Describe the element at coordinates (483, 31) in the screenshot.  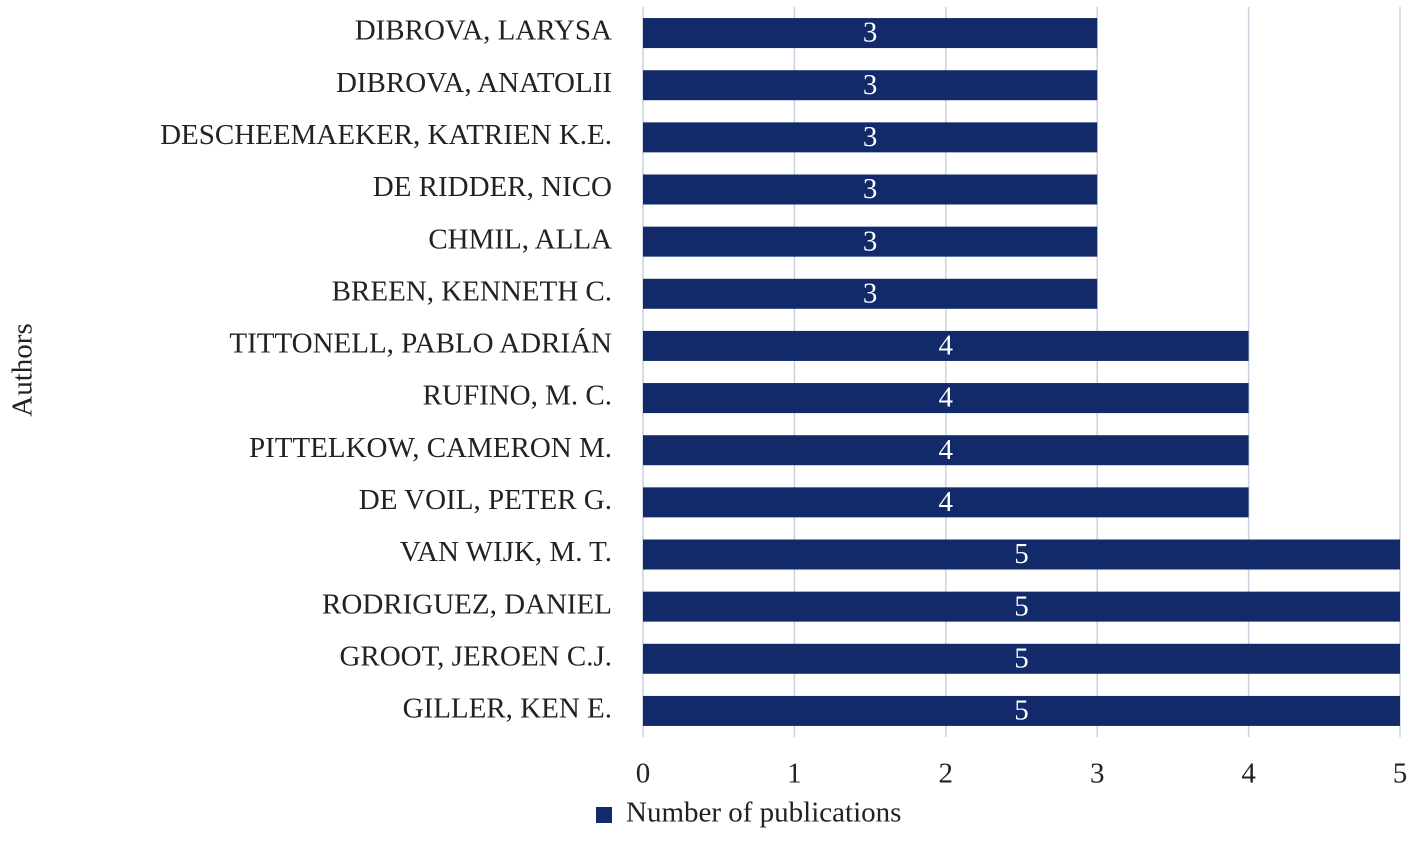
I see `y-tick-label: DIBROVA, LARYSA` at that location.